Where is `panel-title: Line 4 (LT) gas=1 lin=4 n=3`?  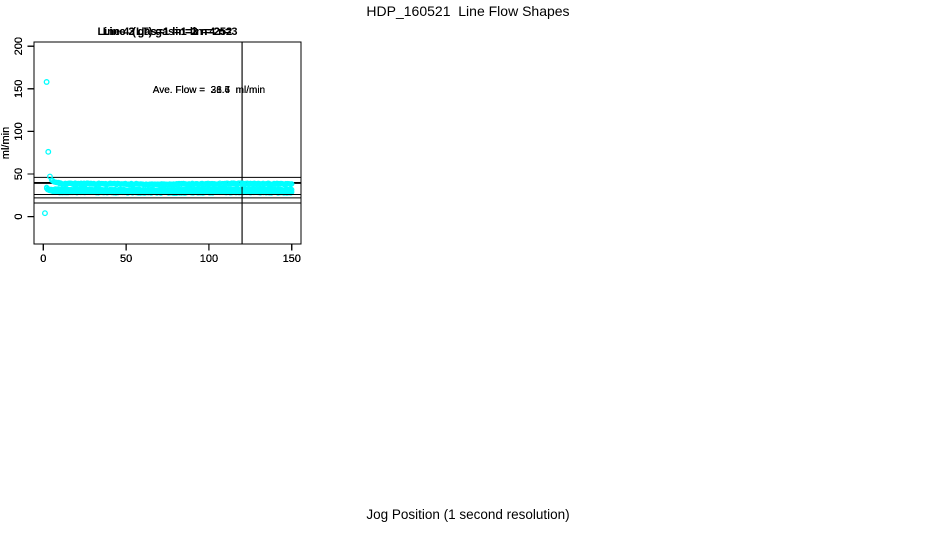 panel-title: Line 4 (LT) gas=1 lin=4 n=3 is located at coordinates (167, 32).